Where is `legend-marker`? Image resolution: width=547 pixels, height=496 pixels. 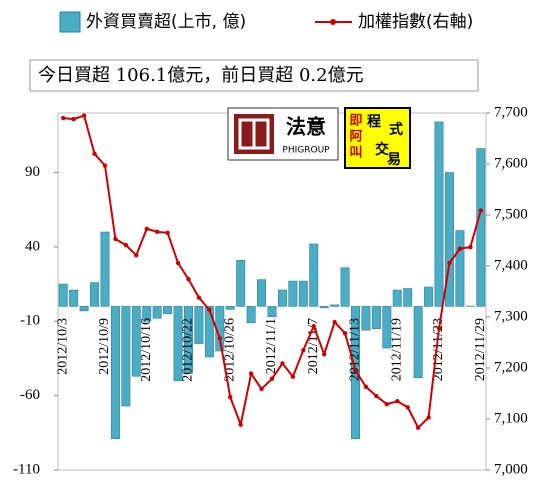
legend-marker is located at coordinates (333, 22).